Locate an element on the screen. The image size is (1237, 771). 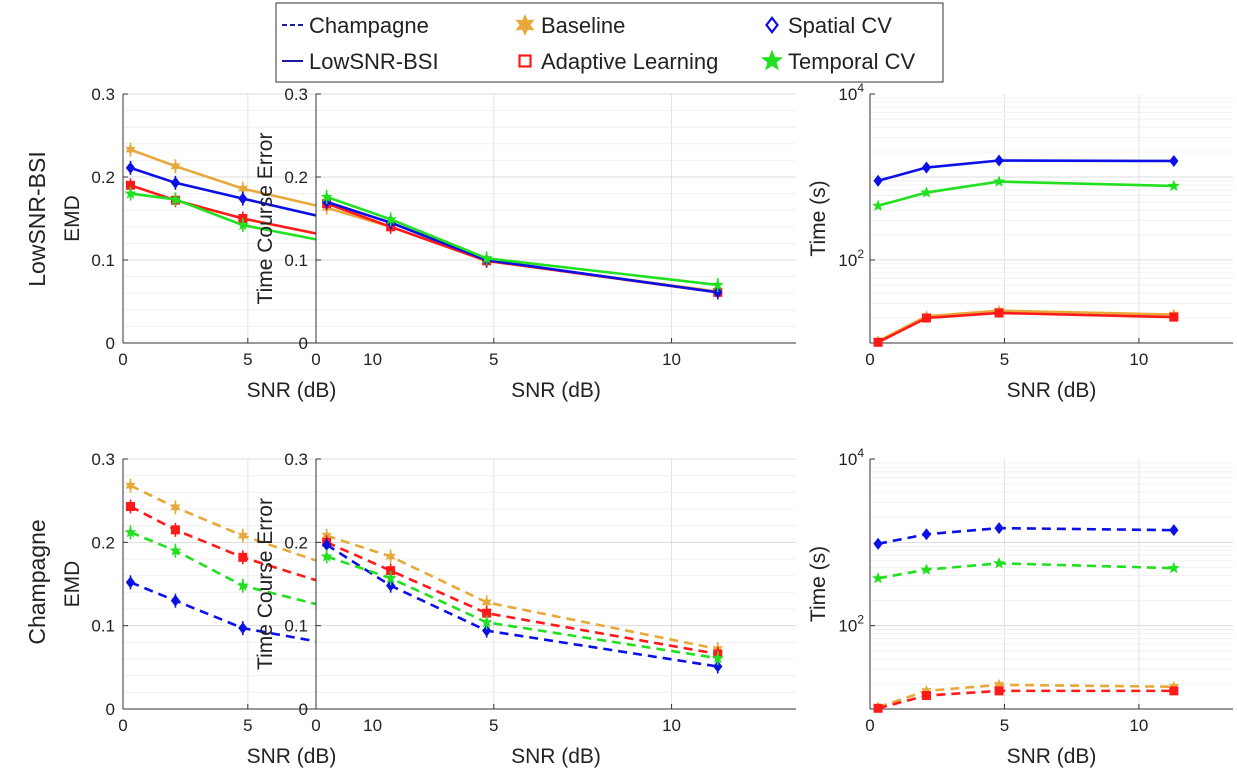
series-adaptive-learning is located at coordinates (1026, 327).